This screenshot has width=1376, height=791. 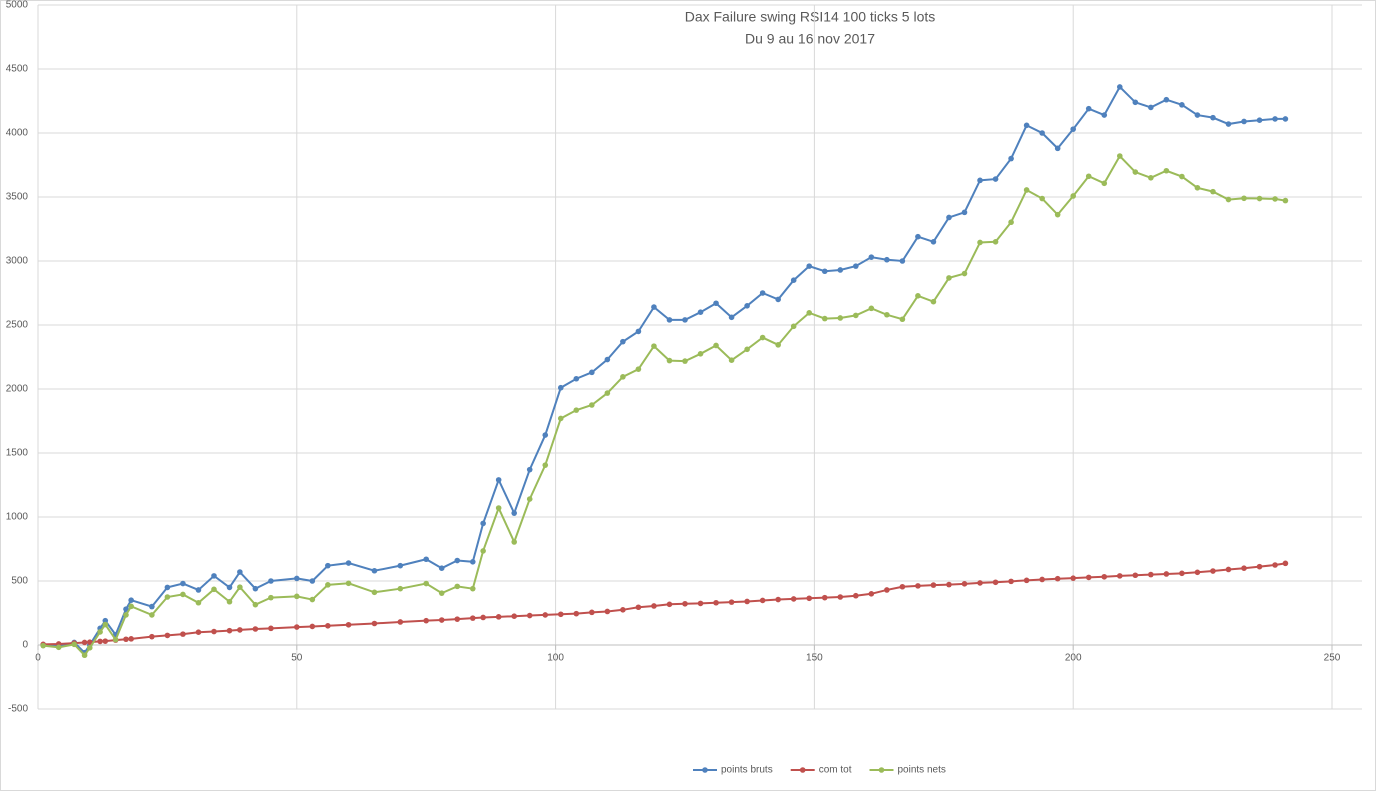 What do you see at coordinates (17, 389) in the screenshot?
I see `y-tick-label: 2000` at bounding box center [17, 389].